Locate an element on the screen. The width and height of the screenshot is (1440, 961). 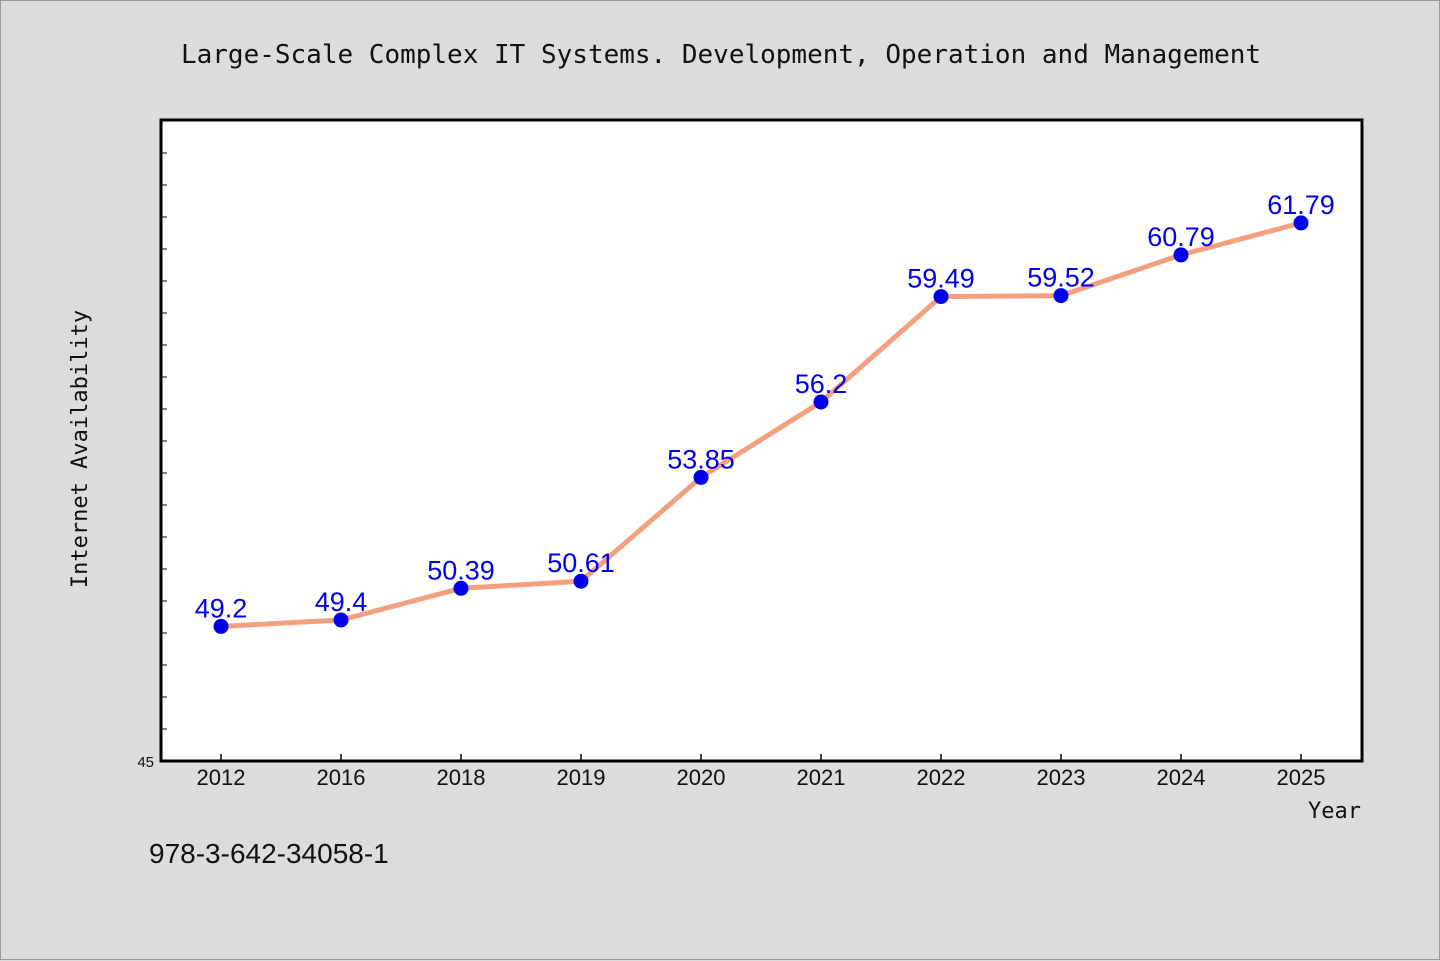
x-axis-tick-label: 2023 is located at coordinates (1061, 777).